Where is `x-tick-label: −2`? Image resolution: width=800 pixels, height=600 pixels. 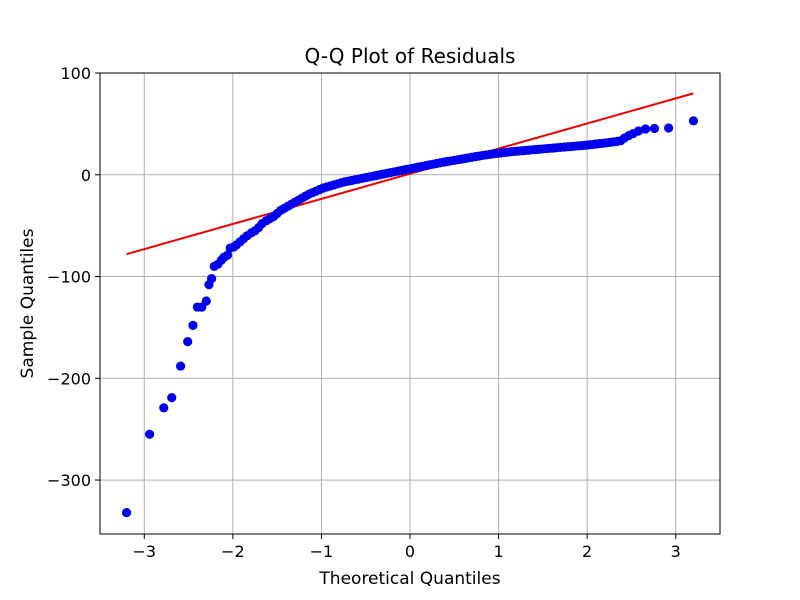
x-tick-label: −2 is located at coordinates (233, 551).